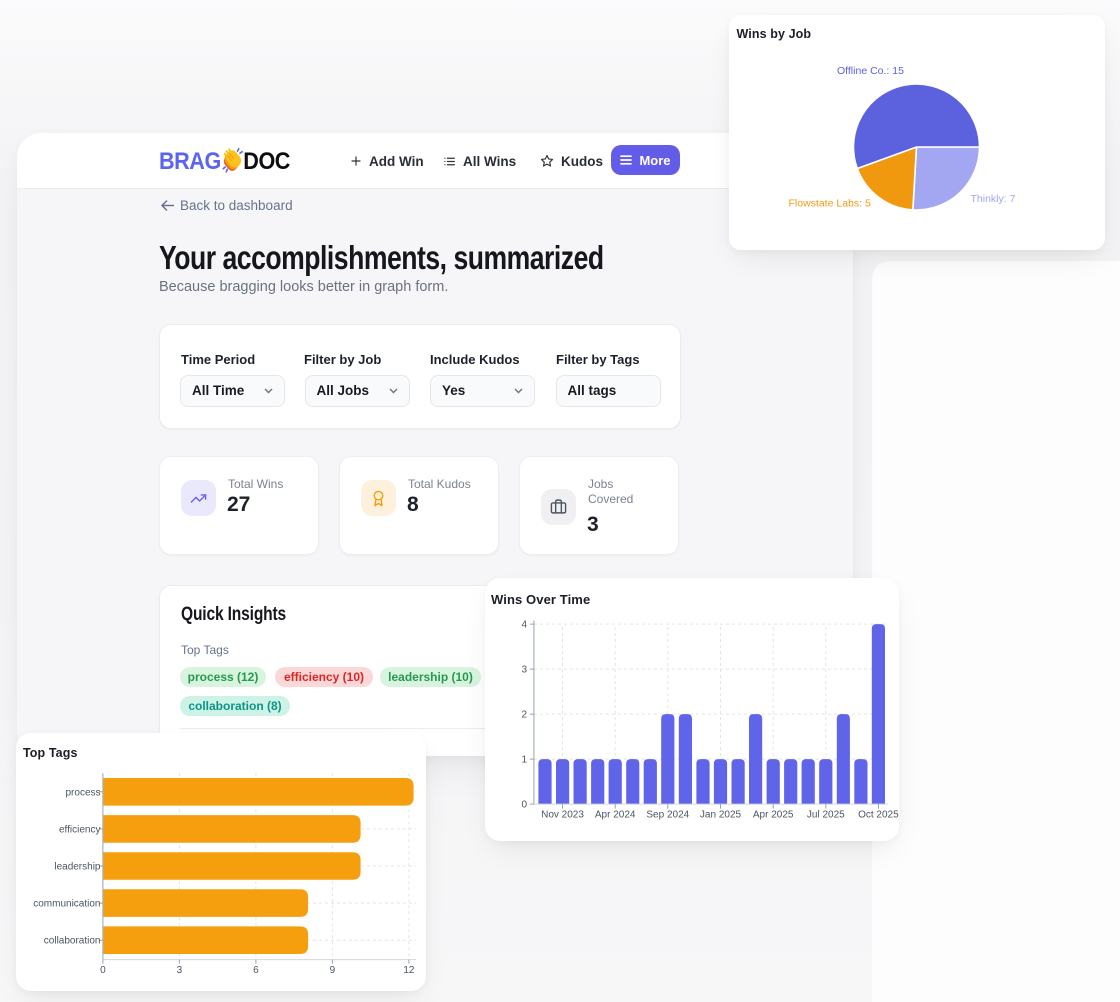 The height and width of the screenshot is (1002, 1120). What do you see at coordinates (72, 941) in the screenshot?
I see `svg-text: collaboration` at bounding box center [72, 941].